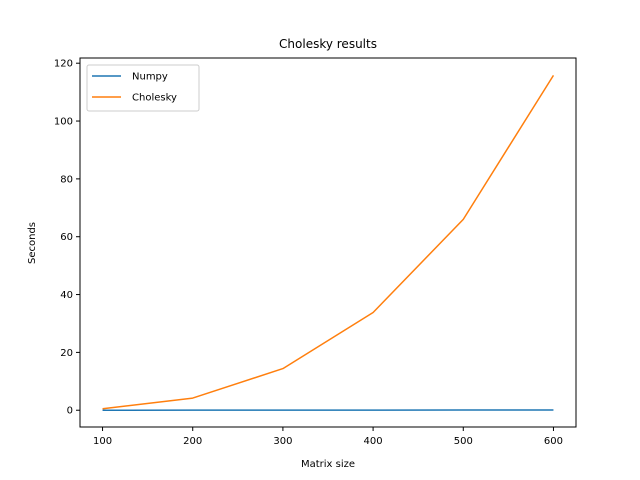 The width and height of the screenshot is (640, 480). Describe the element at coordinates (328, 437) in the screenshot. I see `x-axis: 100 200 300 400 500 600` at that location.